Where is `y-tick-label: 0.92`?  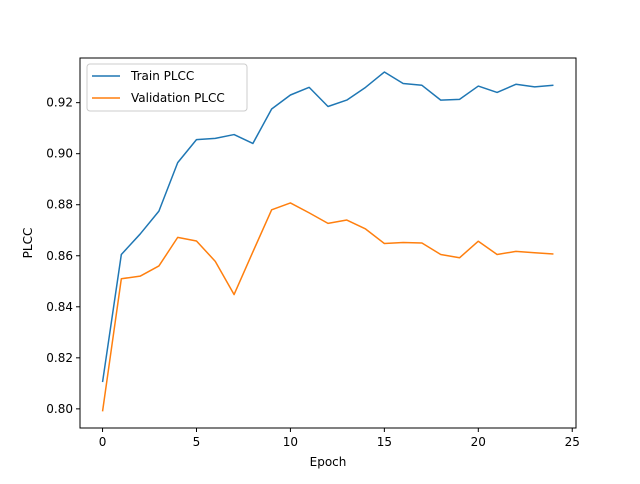 y-tick-label: 0.92 is located at coordinates (59, 103).